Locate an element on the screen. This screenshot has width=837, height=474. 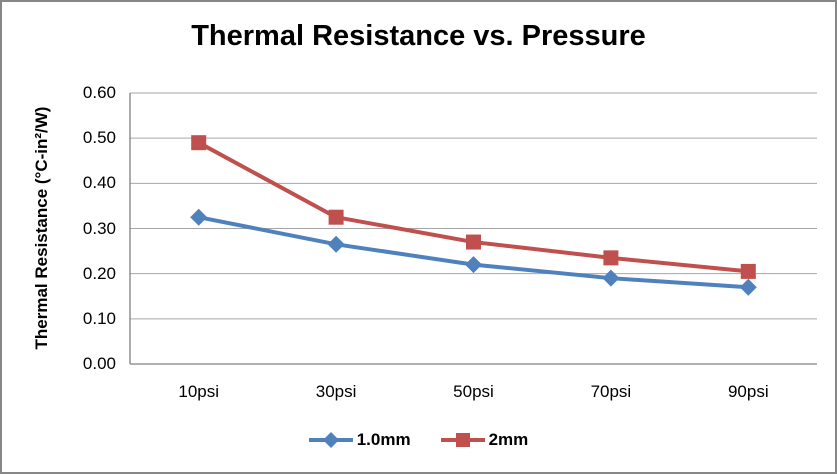
legend-item-1.0mm: 1.0mm is located at coordinates (359, 440).